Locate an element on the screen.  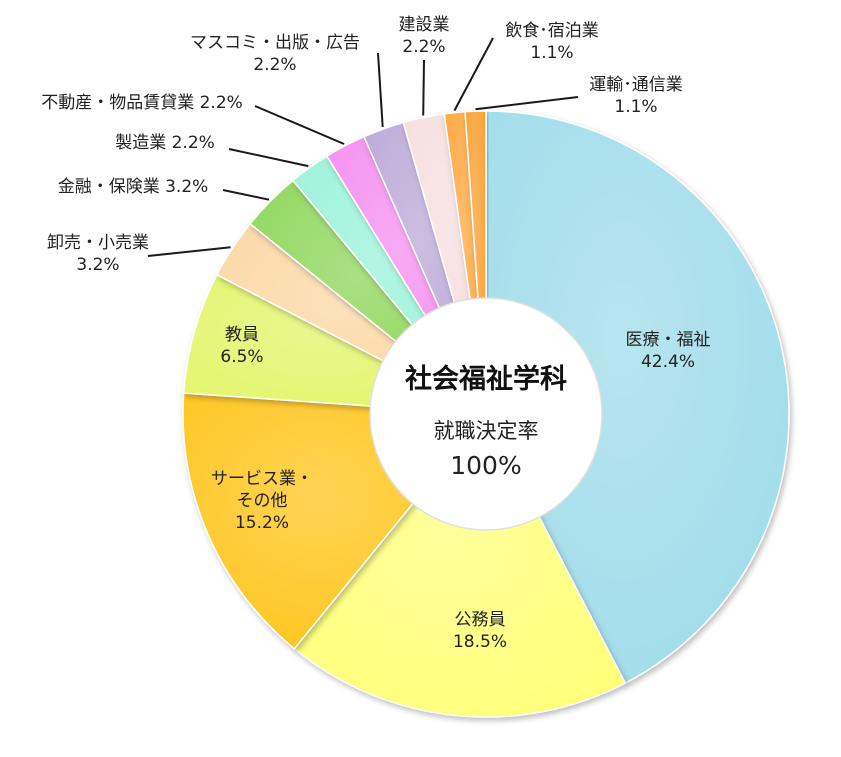
slice-9-label: マスコミ・出版・広告 2.2% is located at coordinates (275, 54).